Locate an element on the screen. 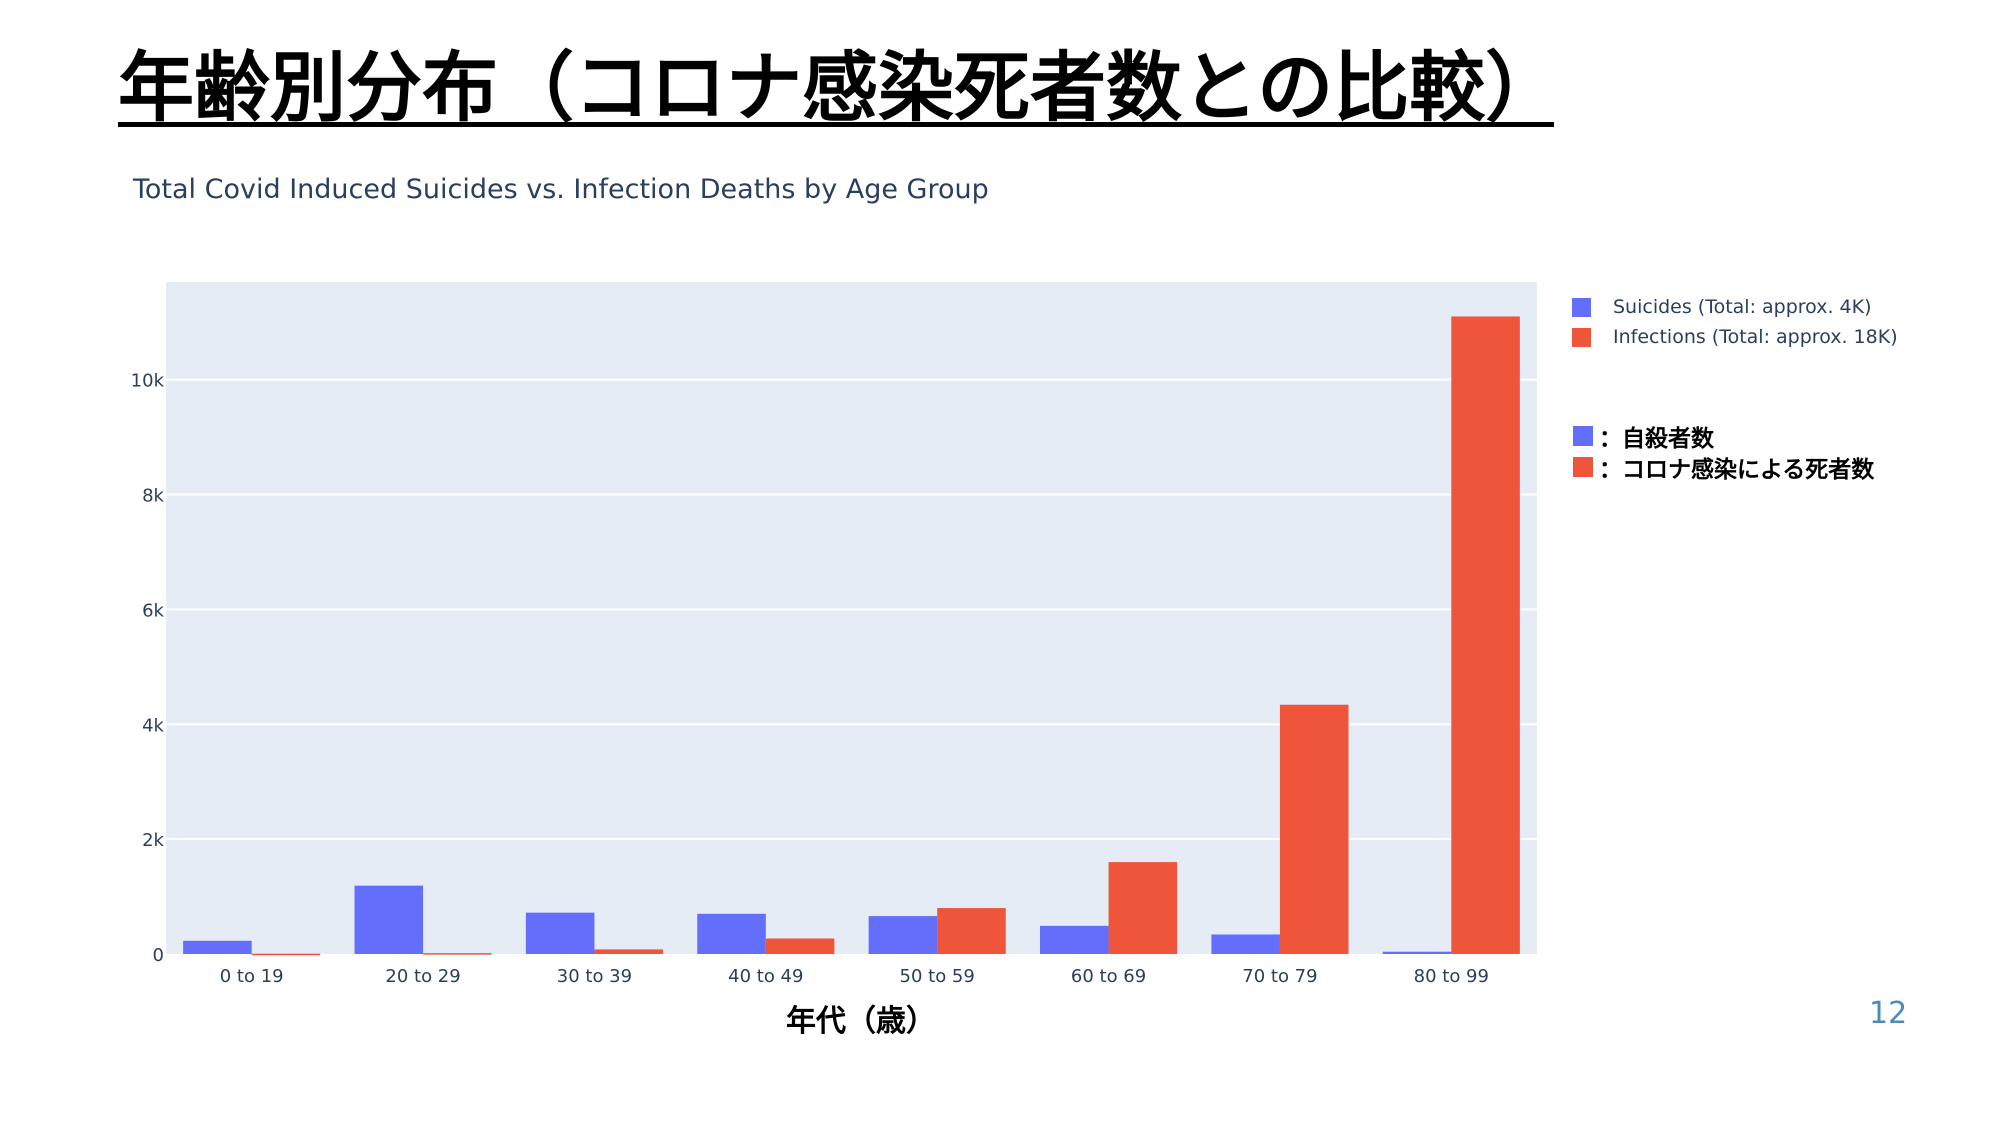 The image size is (2000, 1125). legend-item-suicides: Suicides (Total: approx. 4K) is located at coordinates (1735, 307).